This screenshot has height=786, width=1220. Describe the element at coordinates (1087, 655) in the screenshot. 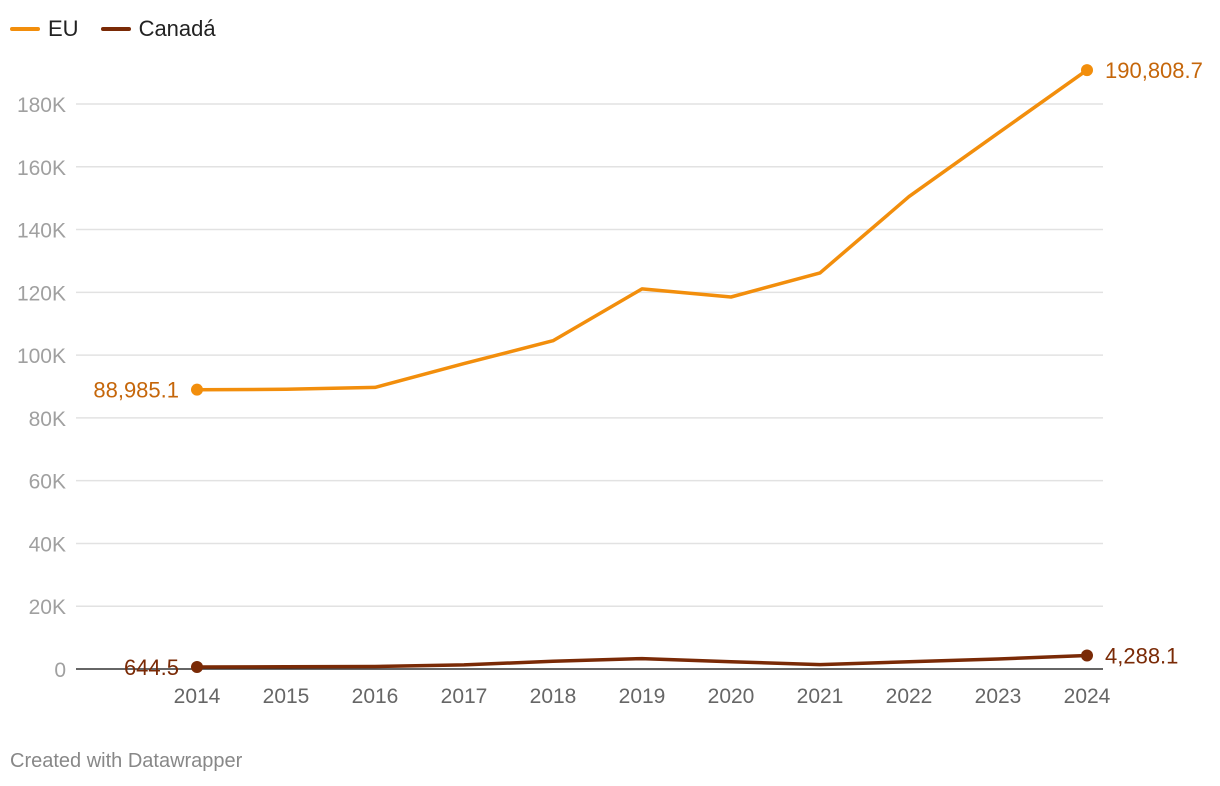

I see `end-point-canada` at that location.